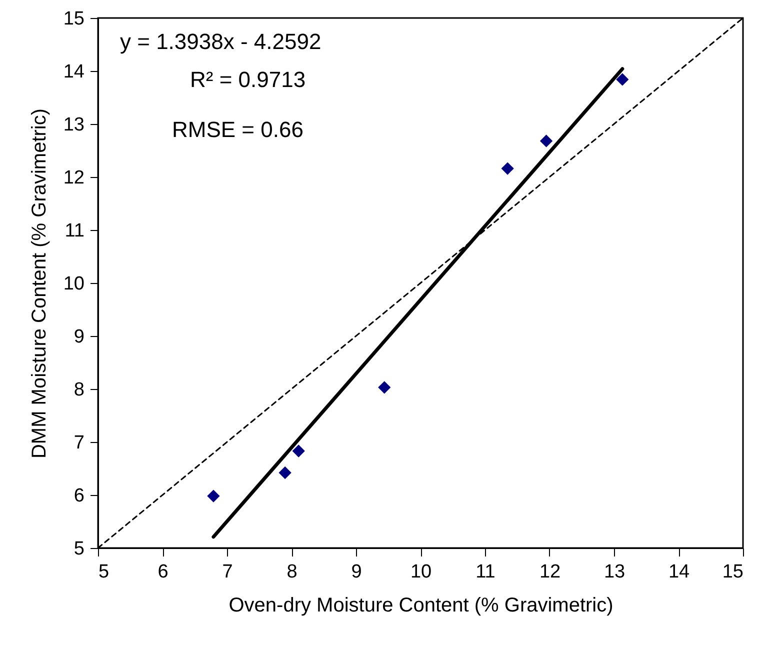 The height and width of the screenshot is (666, 779). I want to click on y-tick-label: 12, so click(73, 178).